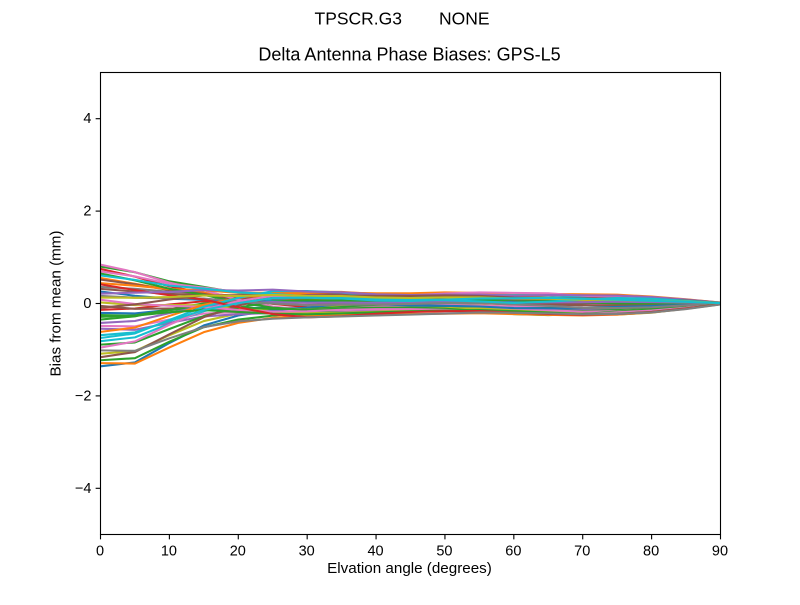 The image size is (800, 605). Describe the element at coordinates (56, 304) in the screenshot. I see `svg-text: Bias from mean (mm)` at that location.